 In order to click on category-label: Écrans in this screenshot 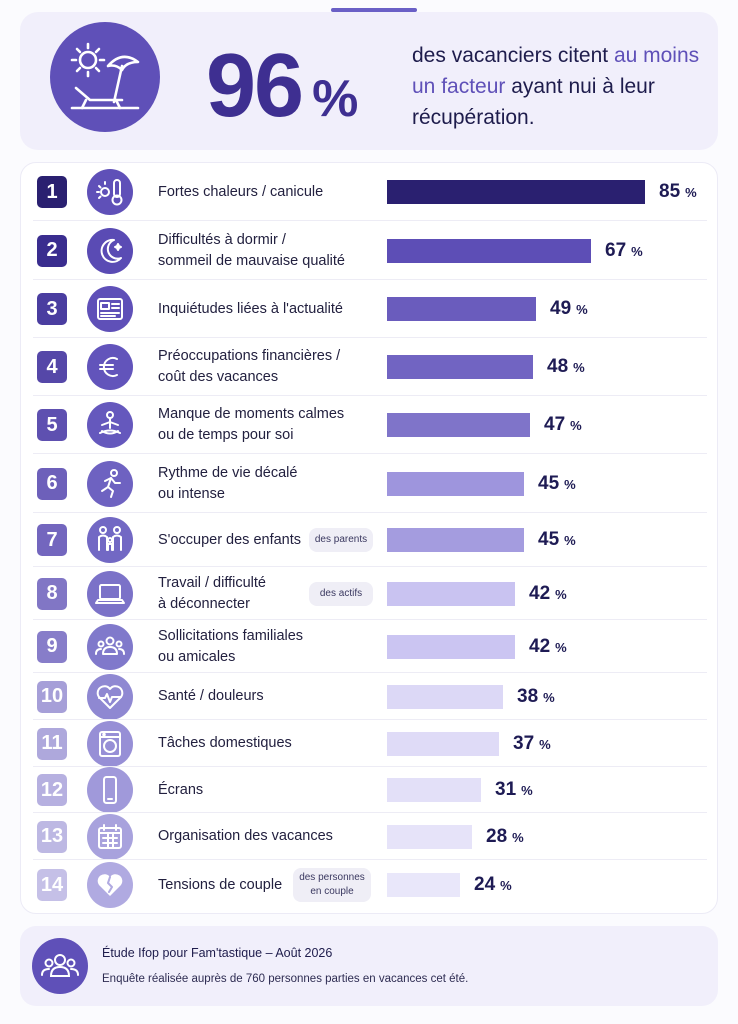, I will do `click(180, 790)`.